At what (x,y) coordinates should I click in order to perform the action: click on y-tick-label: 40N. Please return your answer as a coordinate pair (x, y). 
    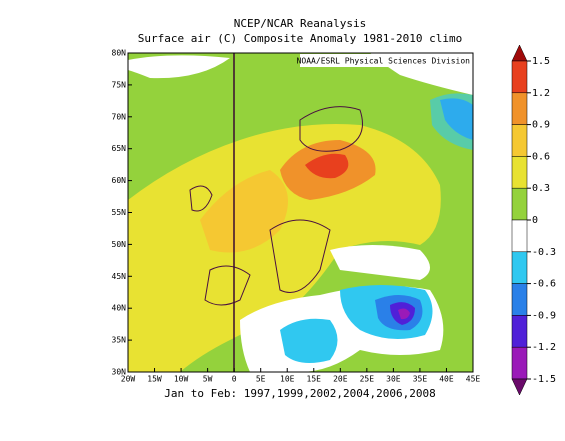
    Looking at the image, I should click on (119, 308).